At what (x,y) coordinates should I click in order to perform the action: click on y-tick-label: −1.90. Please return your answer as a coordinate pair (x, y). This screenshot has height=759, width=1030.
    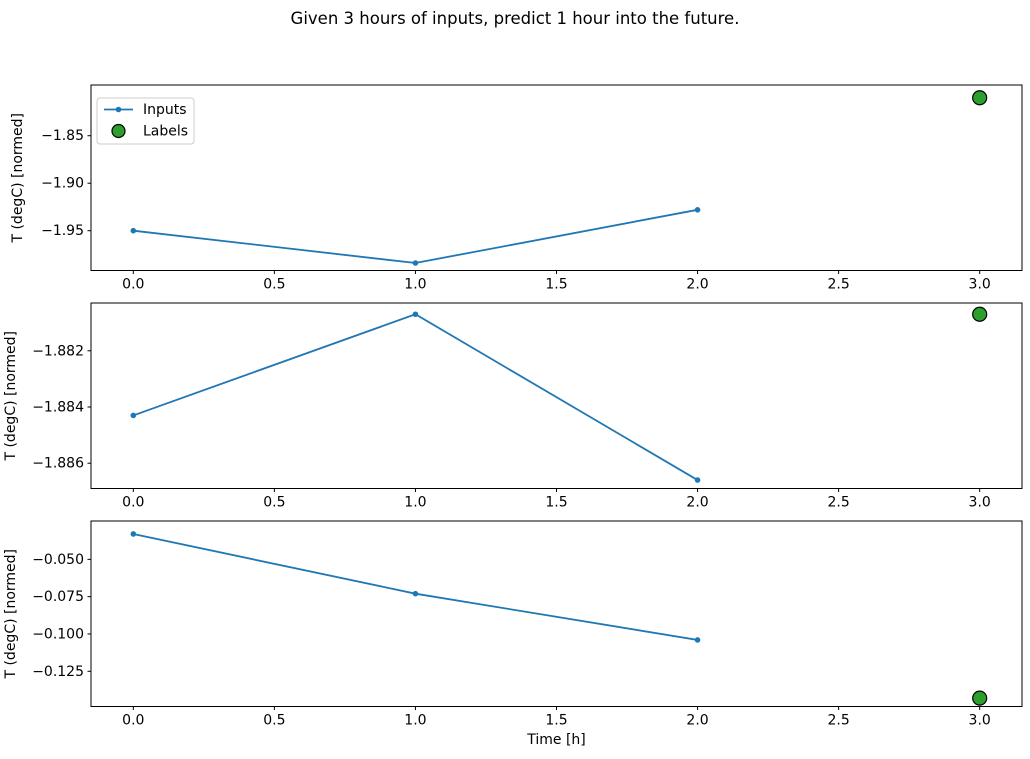
    Looking at the image, I should click on (62, 184).